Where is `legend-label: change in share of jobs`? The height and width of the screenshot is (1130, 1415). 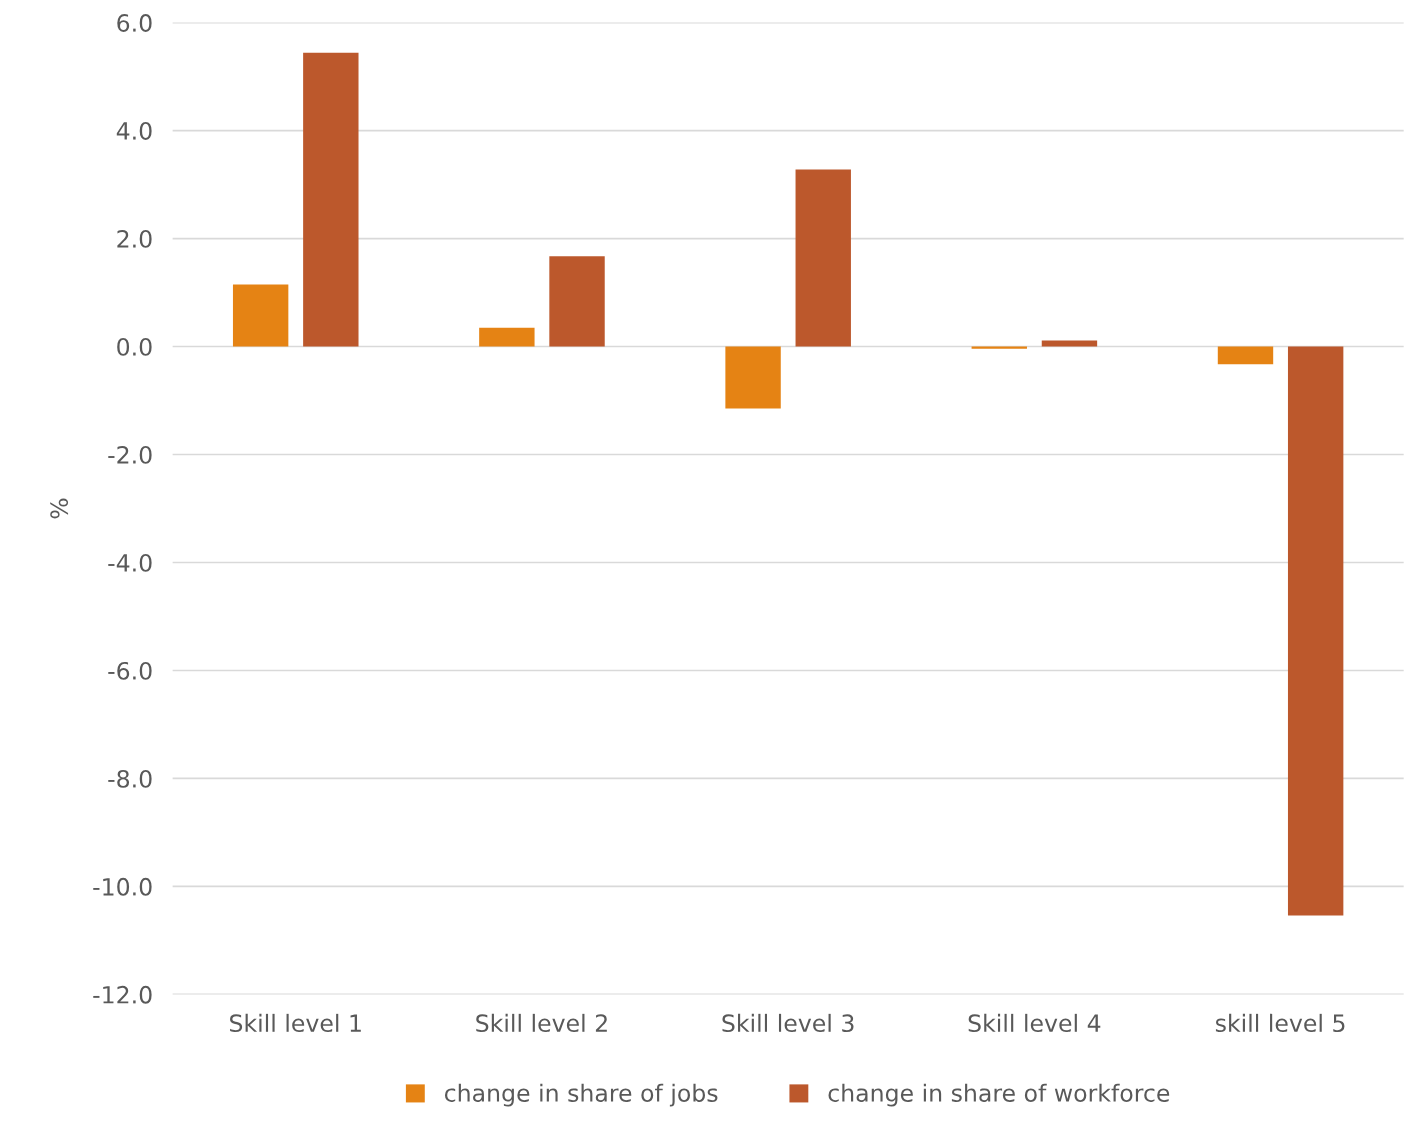 legend-label: change in share of jobs is located at coordinates (581, 1095).